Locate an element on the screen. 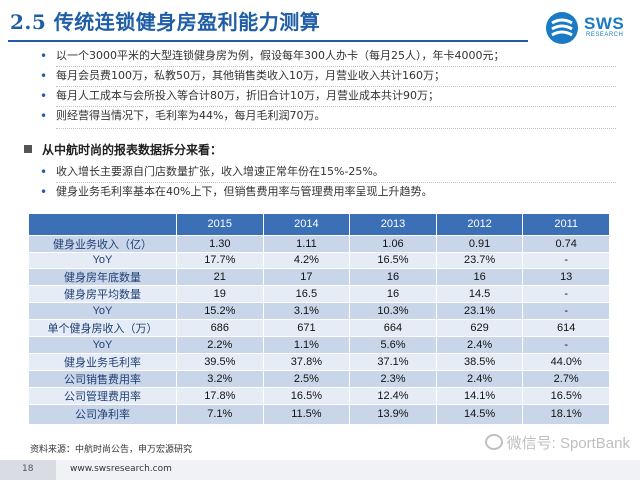 The image size is (640, 480). table-cell: 10.3% is located at coordinates (393, 311).